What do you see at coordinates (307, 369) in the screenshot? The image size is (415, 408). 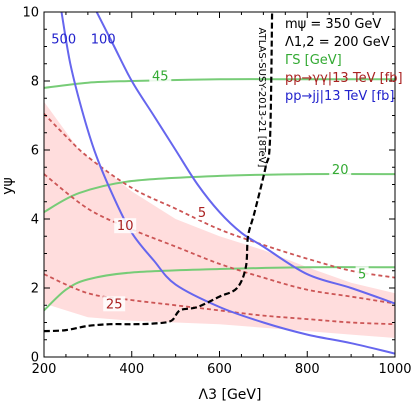 I see `x-tick-label-3: 800` at bounding box center [307, 369].